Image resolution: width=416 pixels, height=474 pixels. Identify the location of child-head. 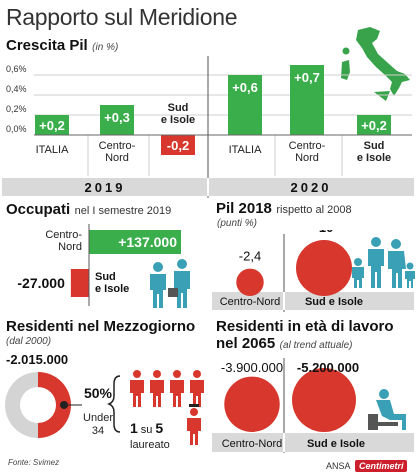
(410, 266).